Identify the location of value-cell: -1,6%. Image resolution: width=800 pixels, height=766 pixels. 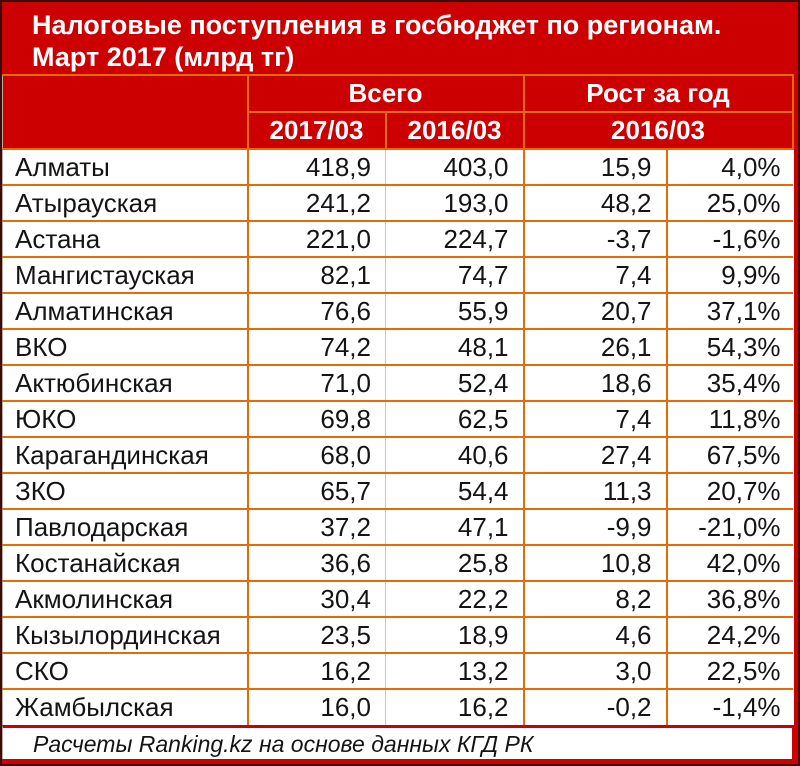
(729, 238).